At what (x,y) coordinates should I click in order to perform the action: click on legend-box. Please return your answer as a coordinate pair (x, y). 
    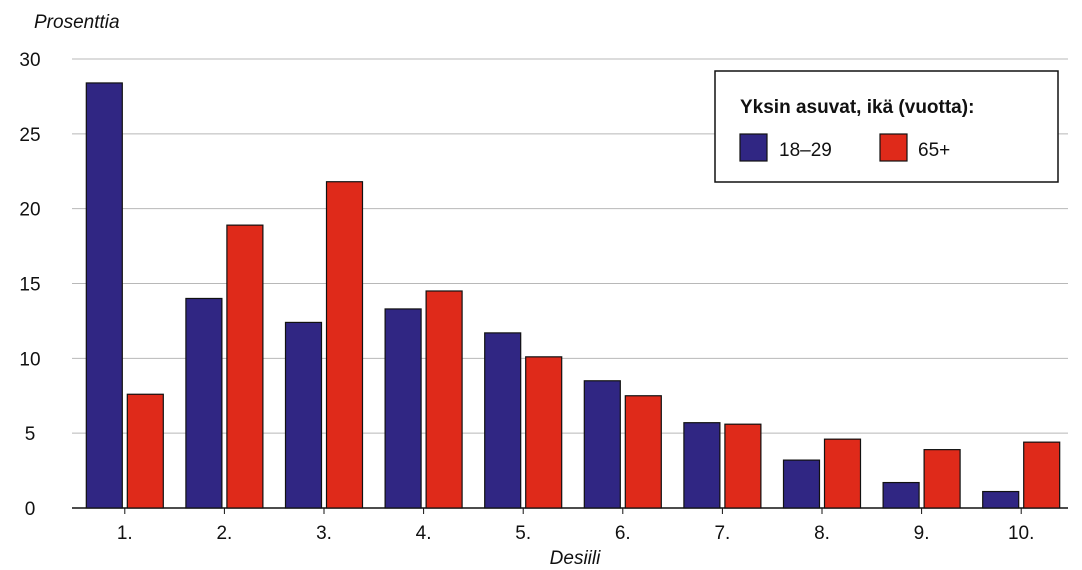
    Looking at the image, I should click on (886, 126).